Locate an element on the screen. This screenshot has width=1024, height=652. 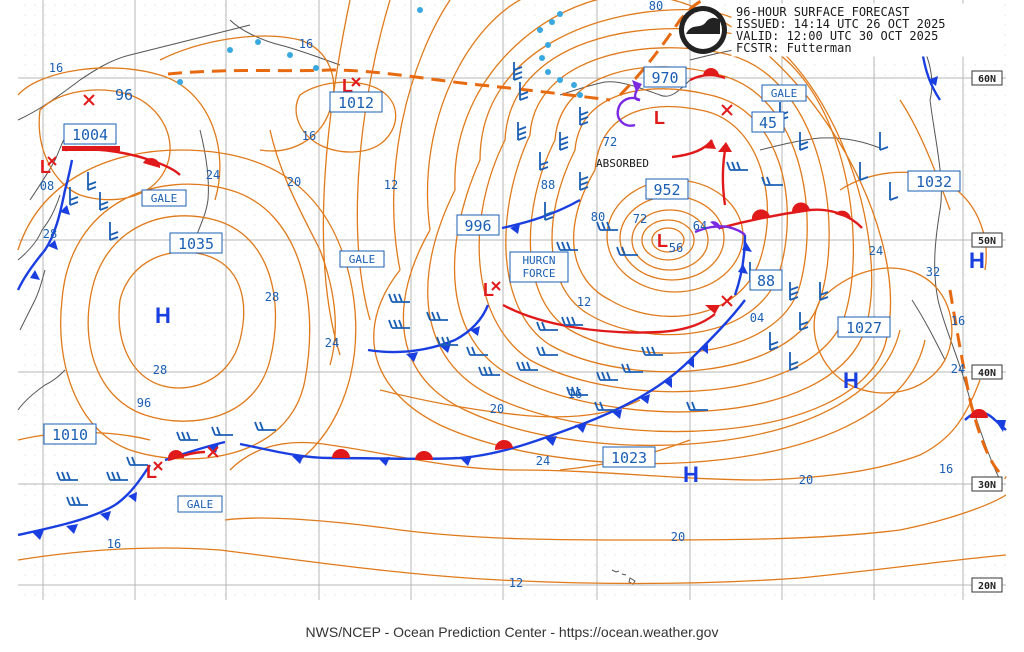
warm-front-east-coast is located at coordinates (985, 420).